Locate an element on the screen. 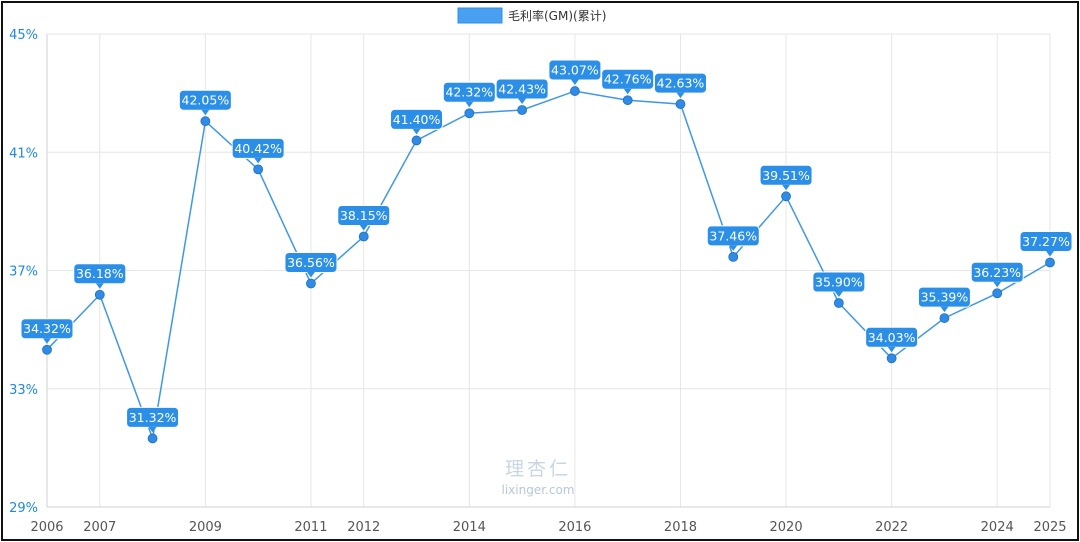  data-label: 42.32% is located at coordinates (469, 94).